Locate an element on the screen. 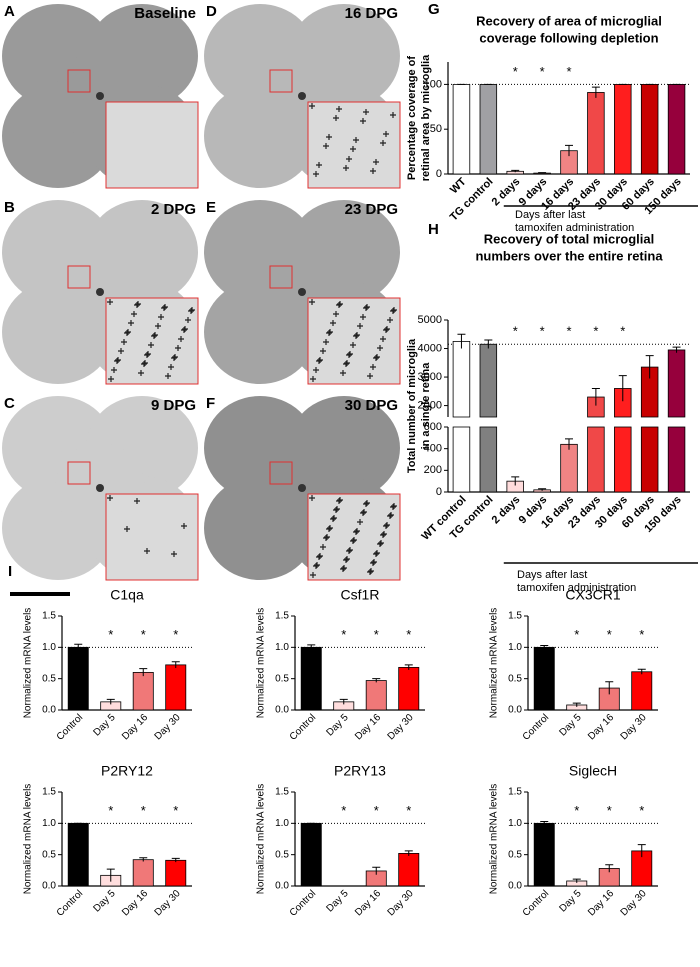  y-tick-label: 100 is located at coordinates (433, 84).